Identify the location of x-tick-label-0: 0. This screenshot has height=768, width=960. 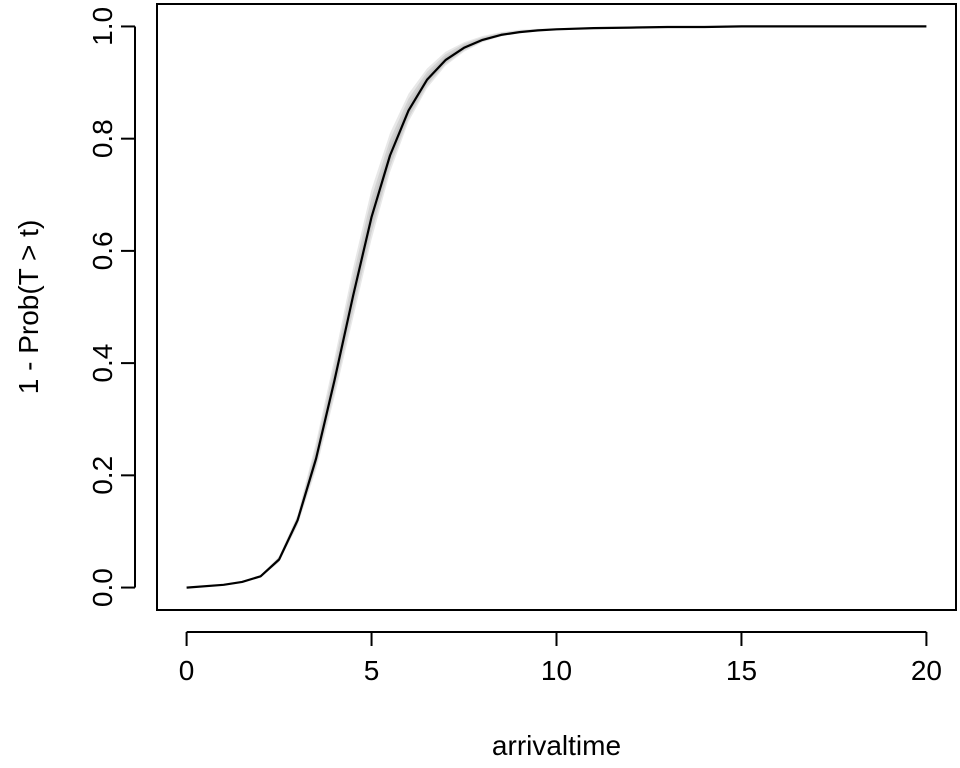
(187, 670).